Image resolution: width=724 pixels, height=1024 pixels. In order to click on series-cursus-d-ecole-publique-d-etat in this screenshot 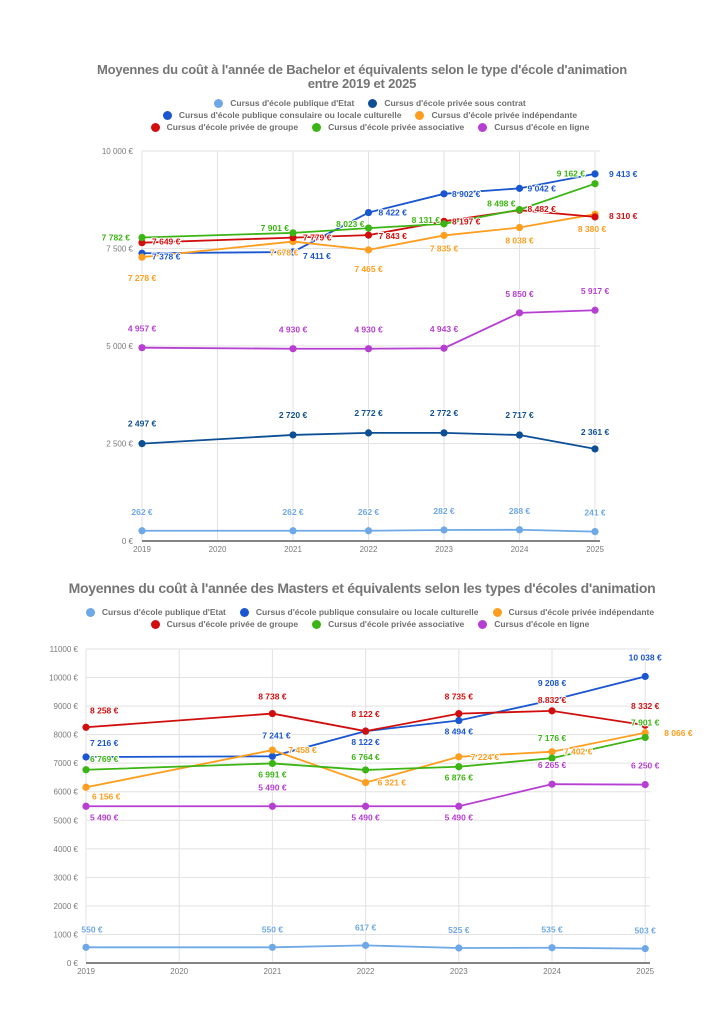, I will do `click(365, 947)`.